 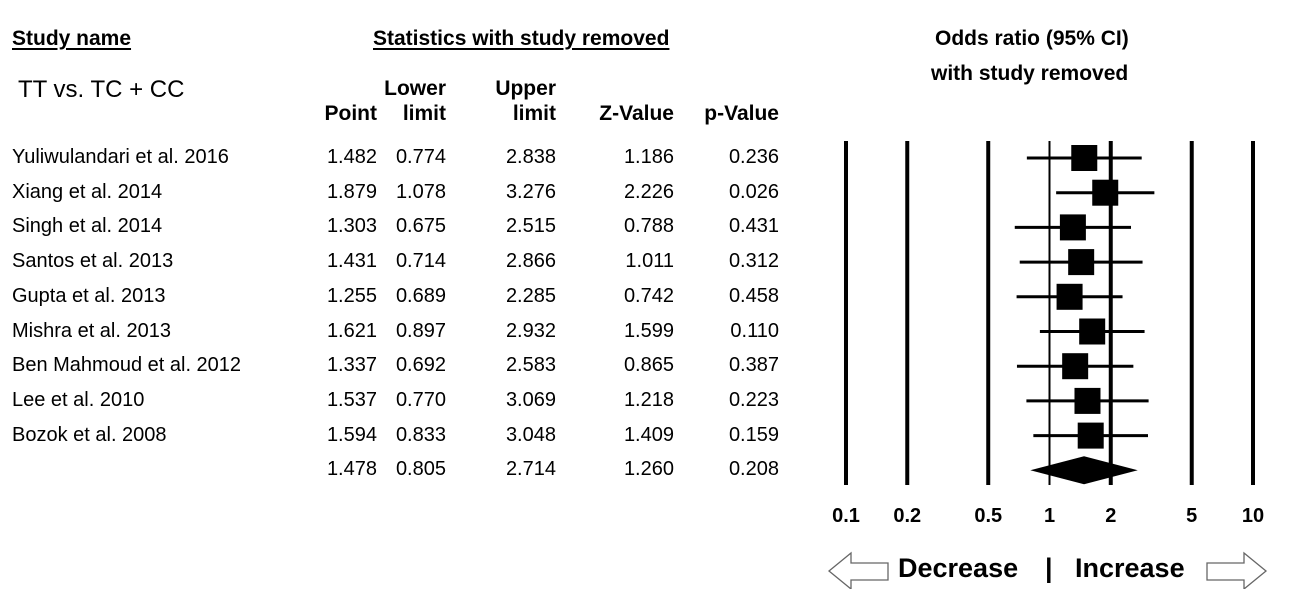 What do you see at coordinates (648, 330) in the screenshot?
I see `cell-z: 1.599` at bounding box center [648, 330].